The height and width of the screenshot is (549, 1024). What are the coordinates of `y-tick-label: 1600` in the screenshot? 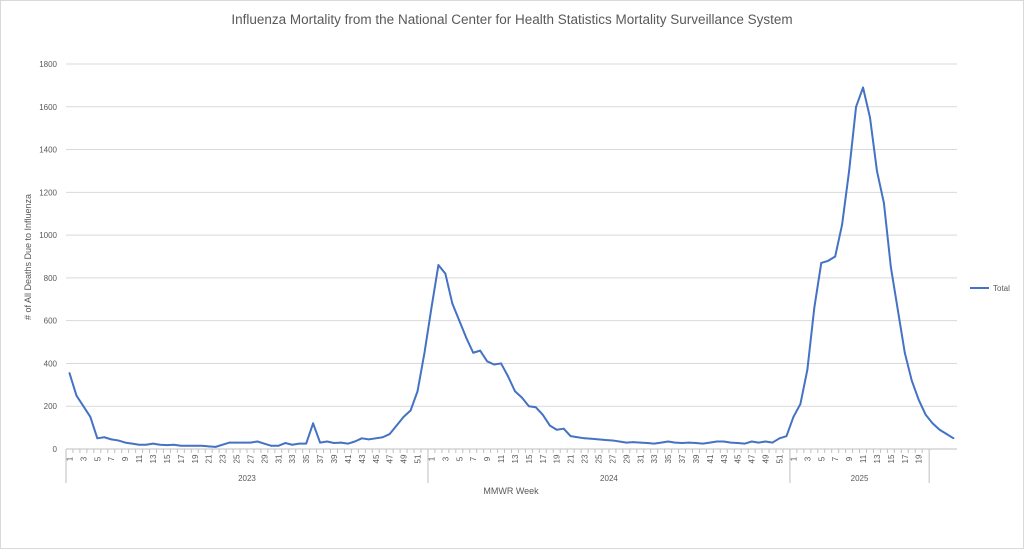 It's located at (48, 107).